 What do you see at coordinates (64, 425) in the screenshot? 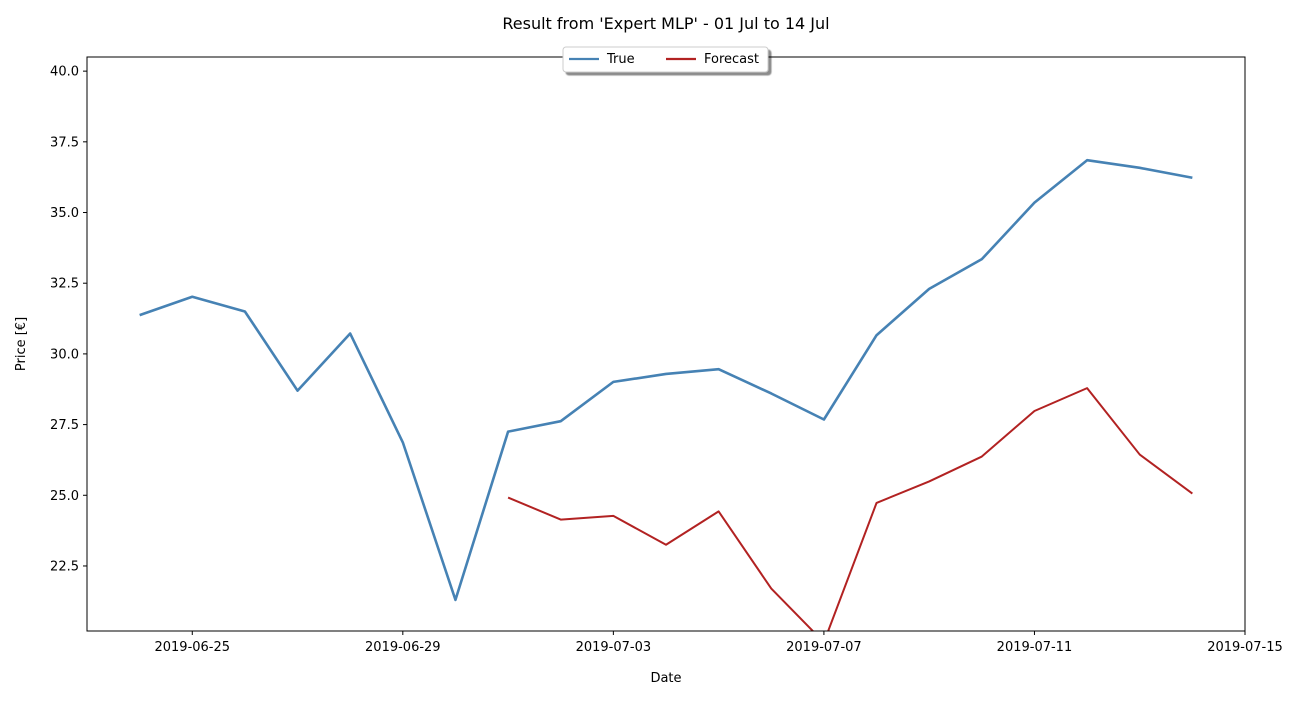
I see `y-tick-label: 27.5` at bounding box center [64, 425].